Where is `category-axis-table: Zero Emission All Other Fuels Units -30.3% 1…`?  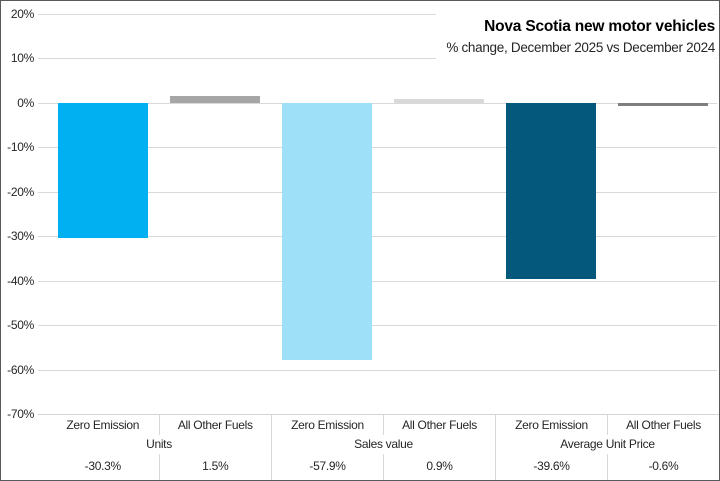 category-axis-table: Zero Emission All Other Fuels Units -30.3% 1… is located at coordinates (378, 447).